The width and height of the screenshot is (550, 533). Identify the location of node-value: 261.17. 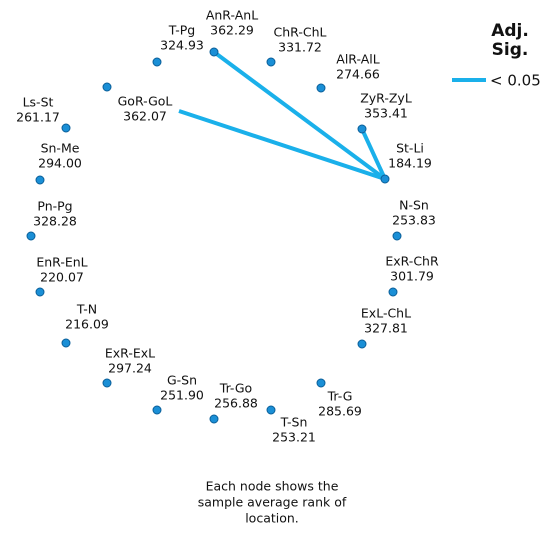
(38, 117).